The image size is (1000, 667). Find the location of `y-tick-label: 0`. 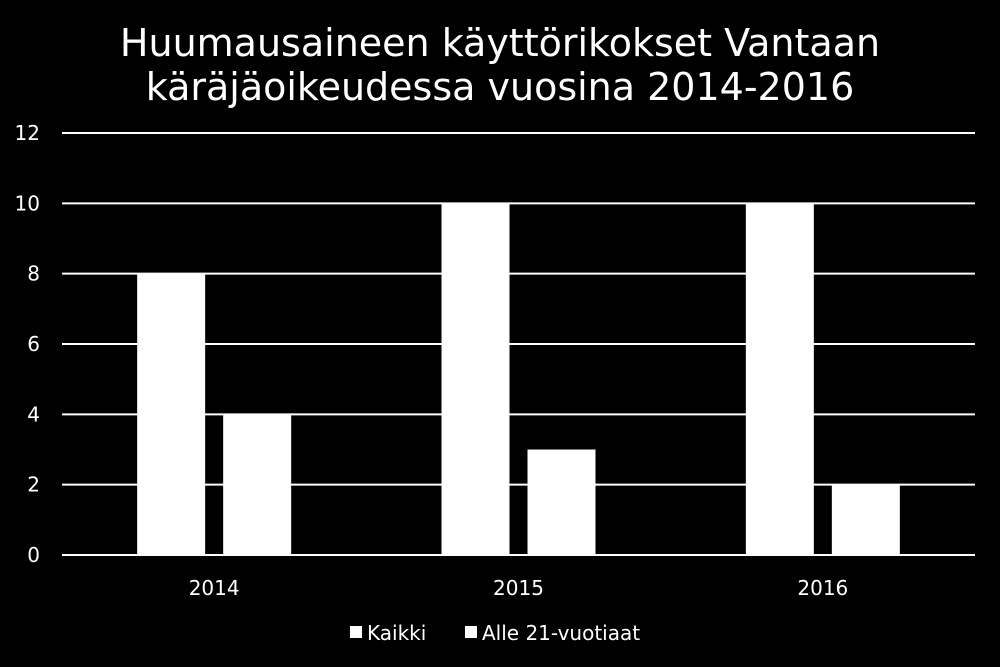

y-tick-label: 0 is located at coordinates (33, 555).